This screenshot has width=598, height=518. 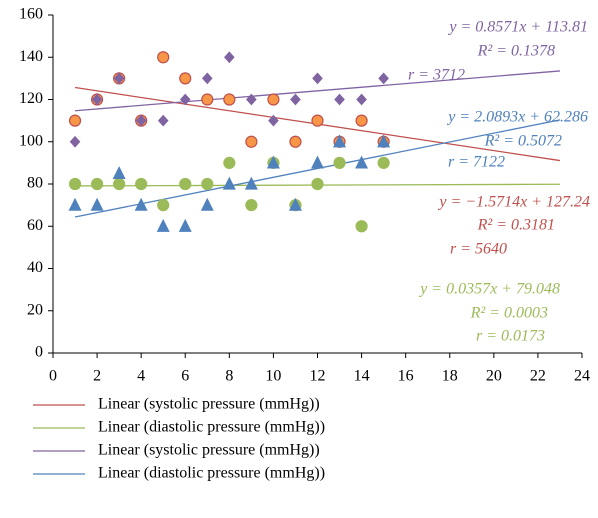 I want to click on trendline-annotation: y = 0.8571x + 113.81, so click(x=517, y=27).